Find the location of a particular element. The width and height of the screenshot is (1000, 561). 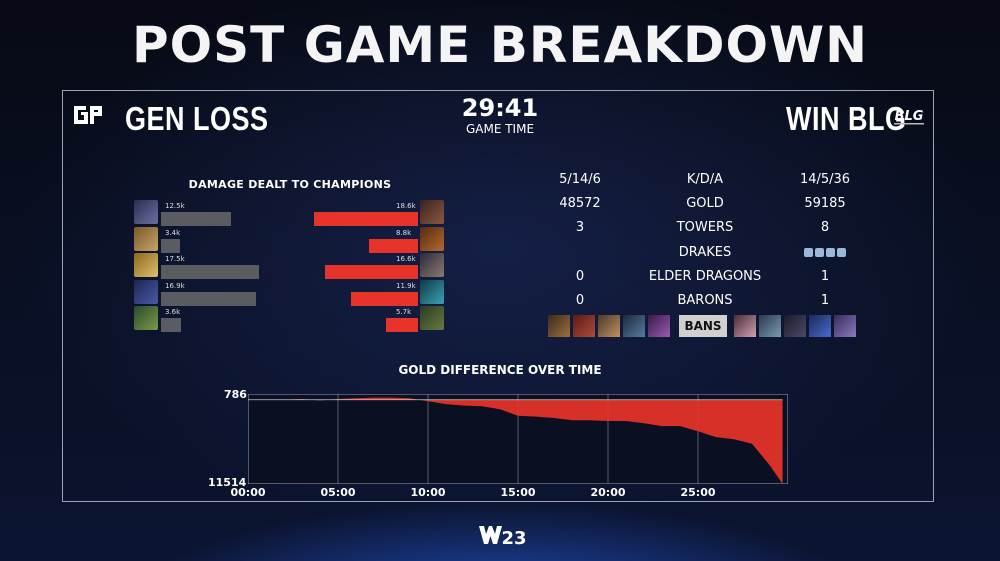

blg-damage-label: 11.9k is located at coordinates (406, 285).